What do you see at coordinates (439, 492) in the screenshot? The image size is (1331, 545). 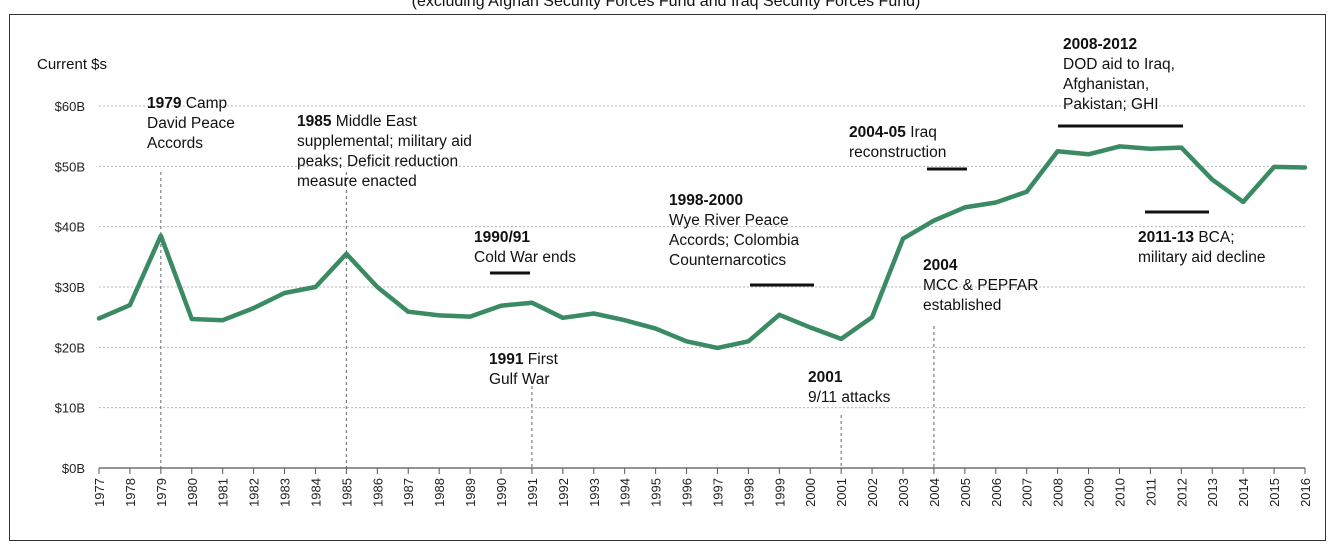 I see `x-tick-label: 1988` at bounding box center [439, 492].